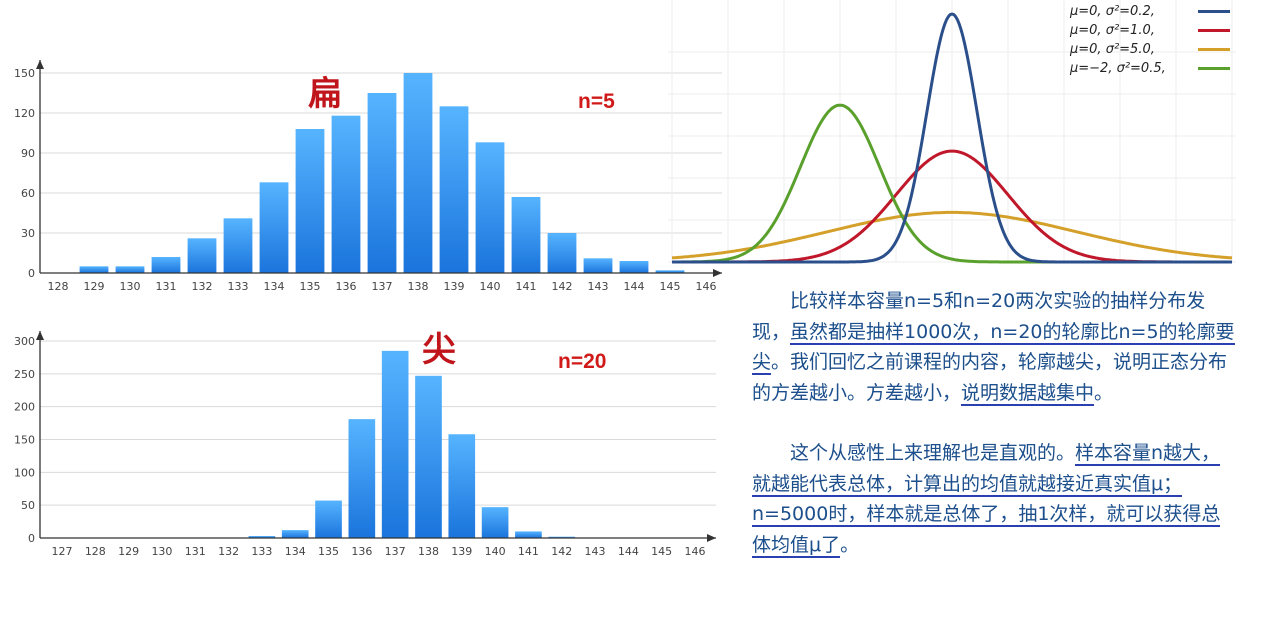  Describe the element at coordinates (40, 64) in the screenshot. I see `y-axis-arrow` at that location.